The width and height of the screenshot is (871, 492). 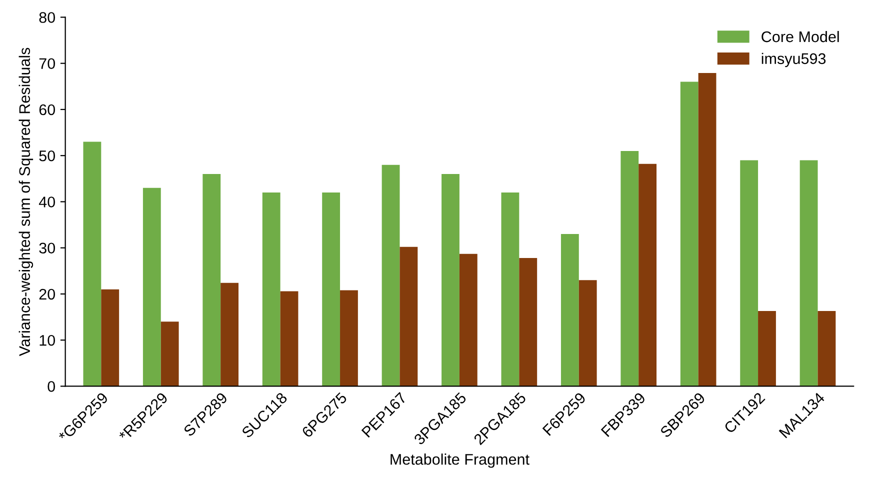 I want to click on y-tick-label: 70, so click(x=47, y=64).